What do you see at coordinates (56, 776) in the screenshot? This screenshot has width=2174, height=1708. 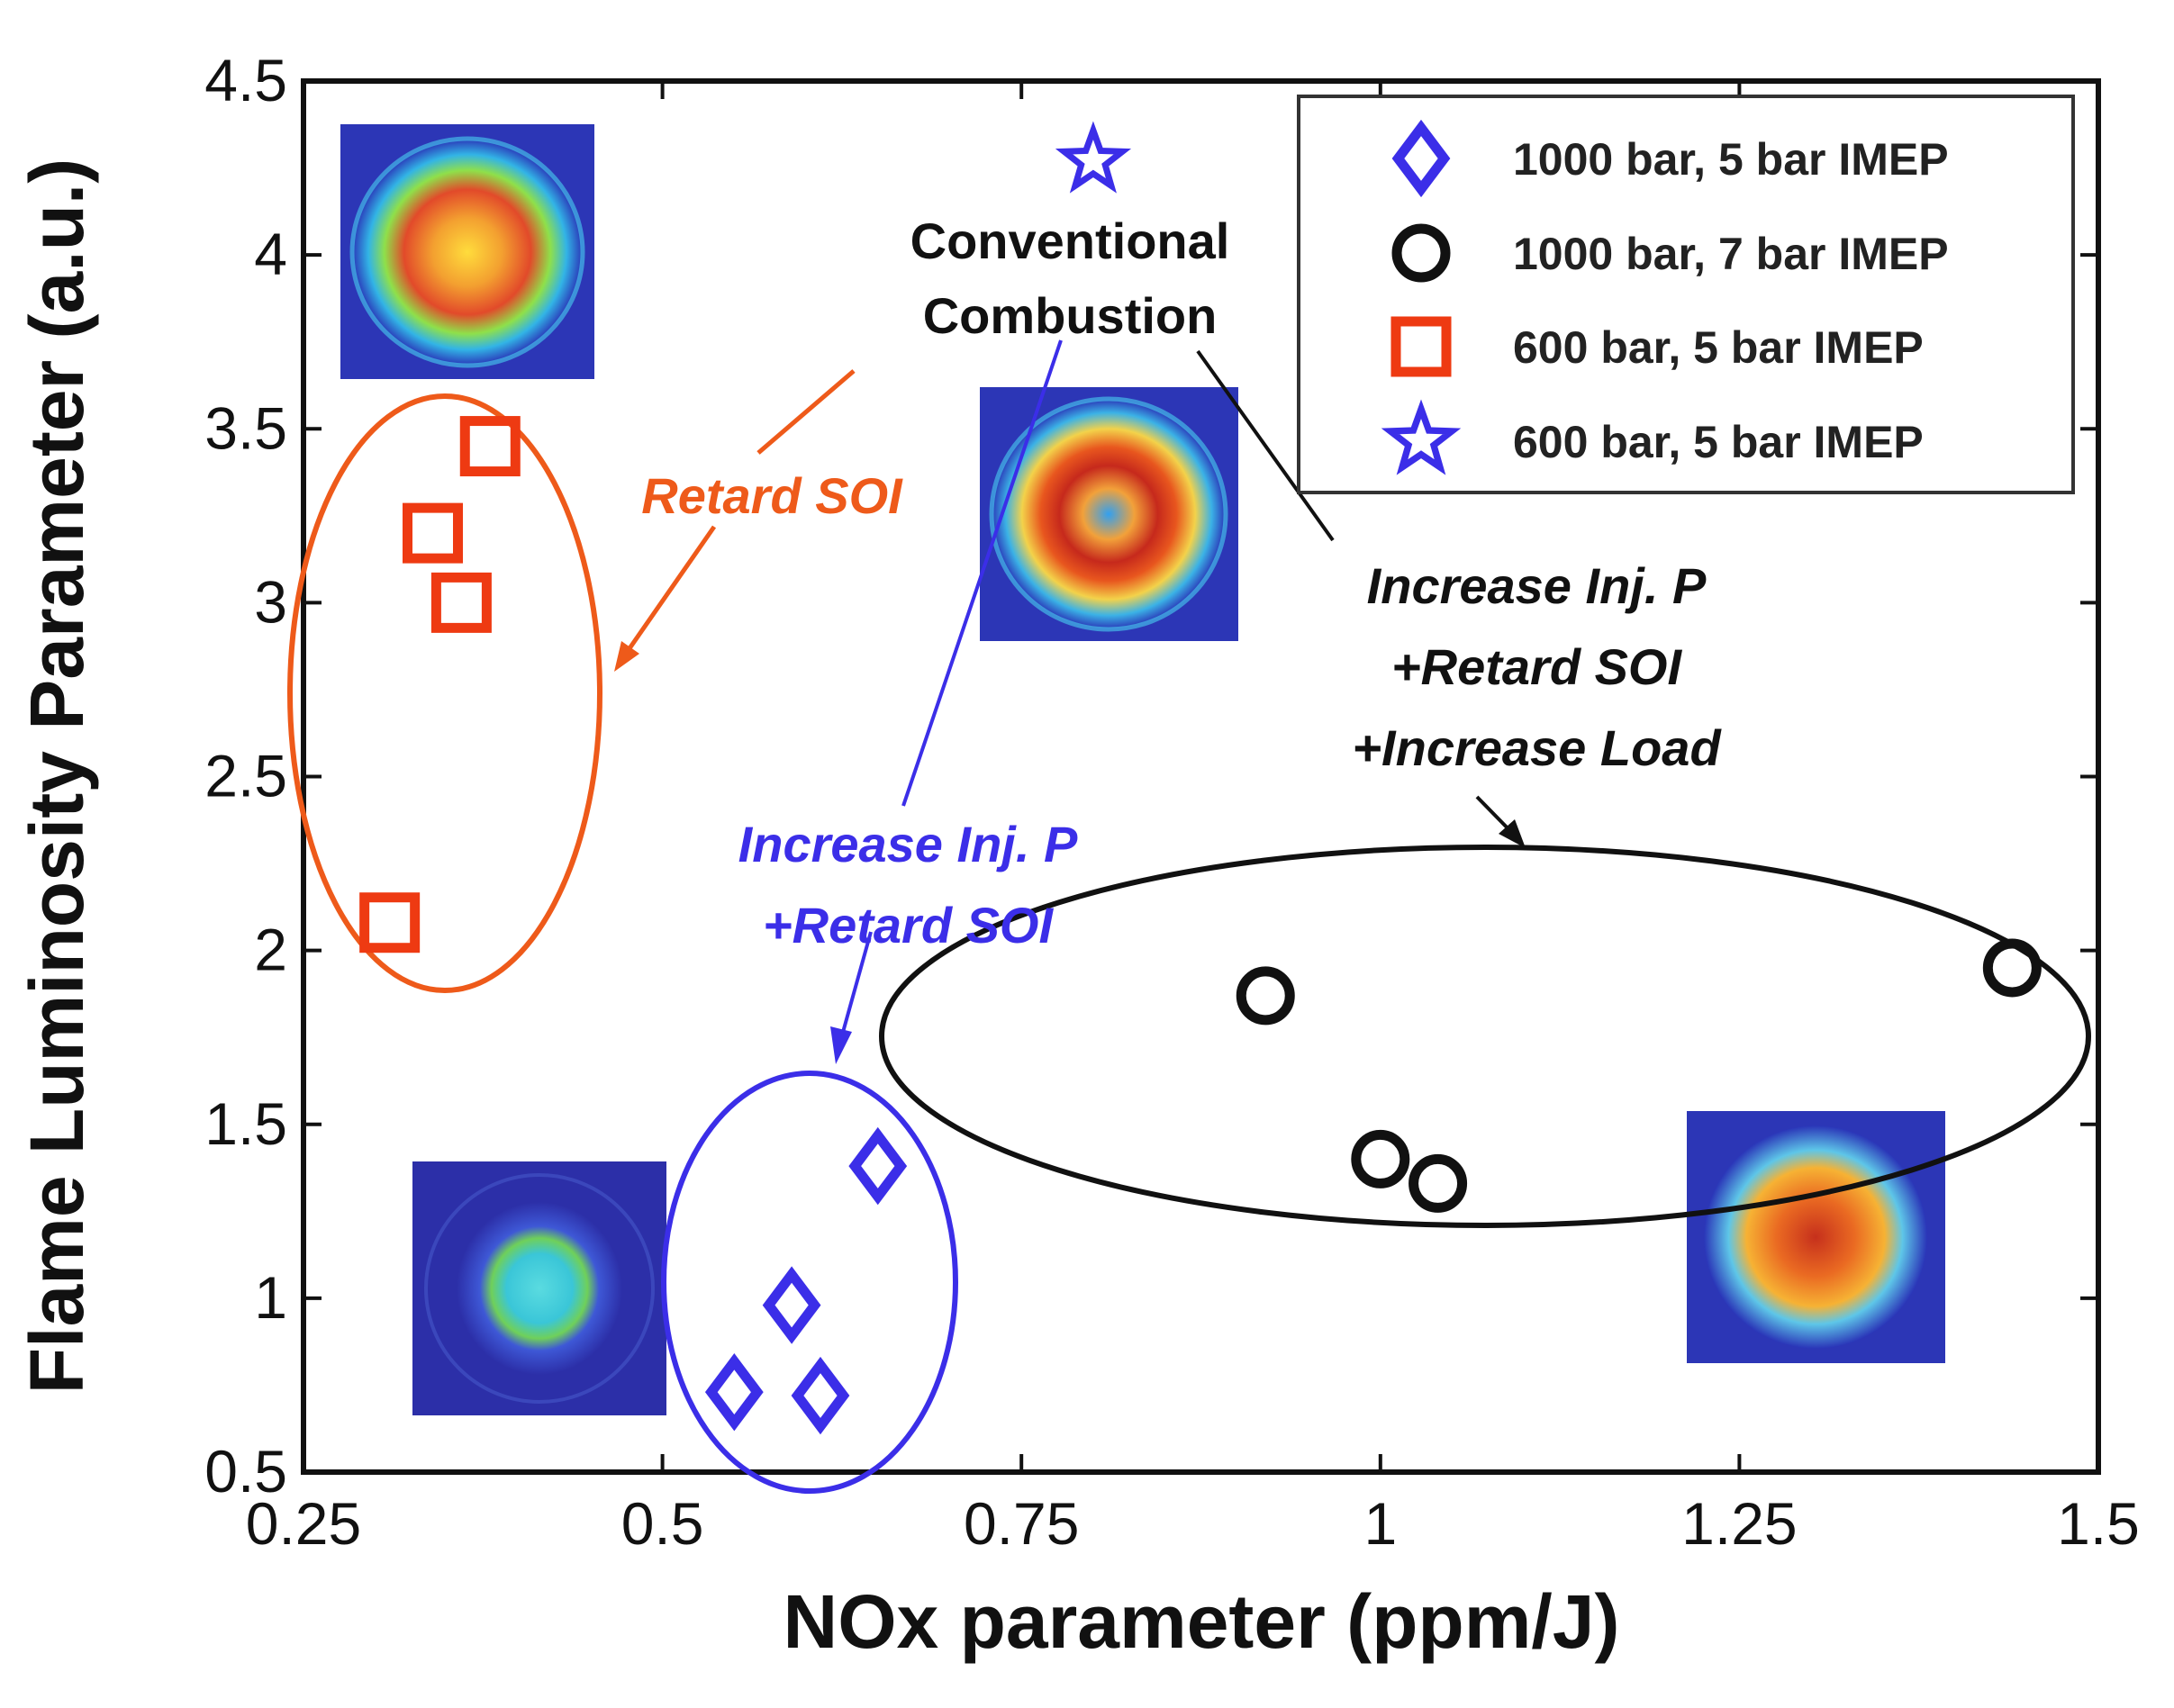 I see `y-axis-title: Flame Luminosity Parameter (a.u.)` at bounding box center [56, 776].